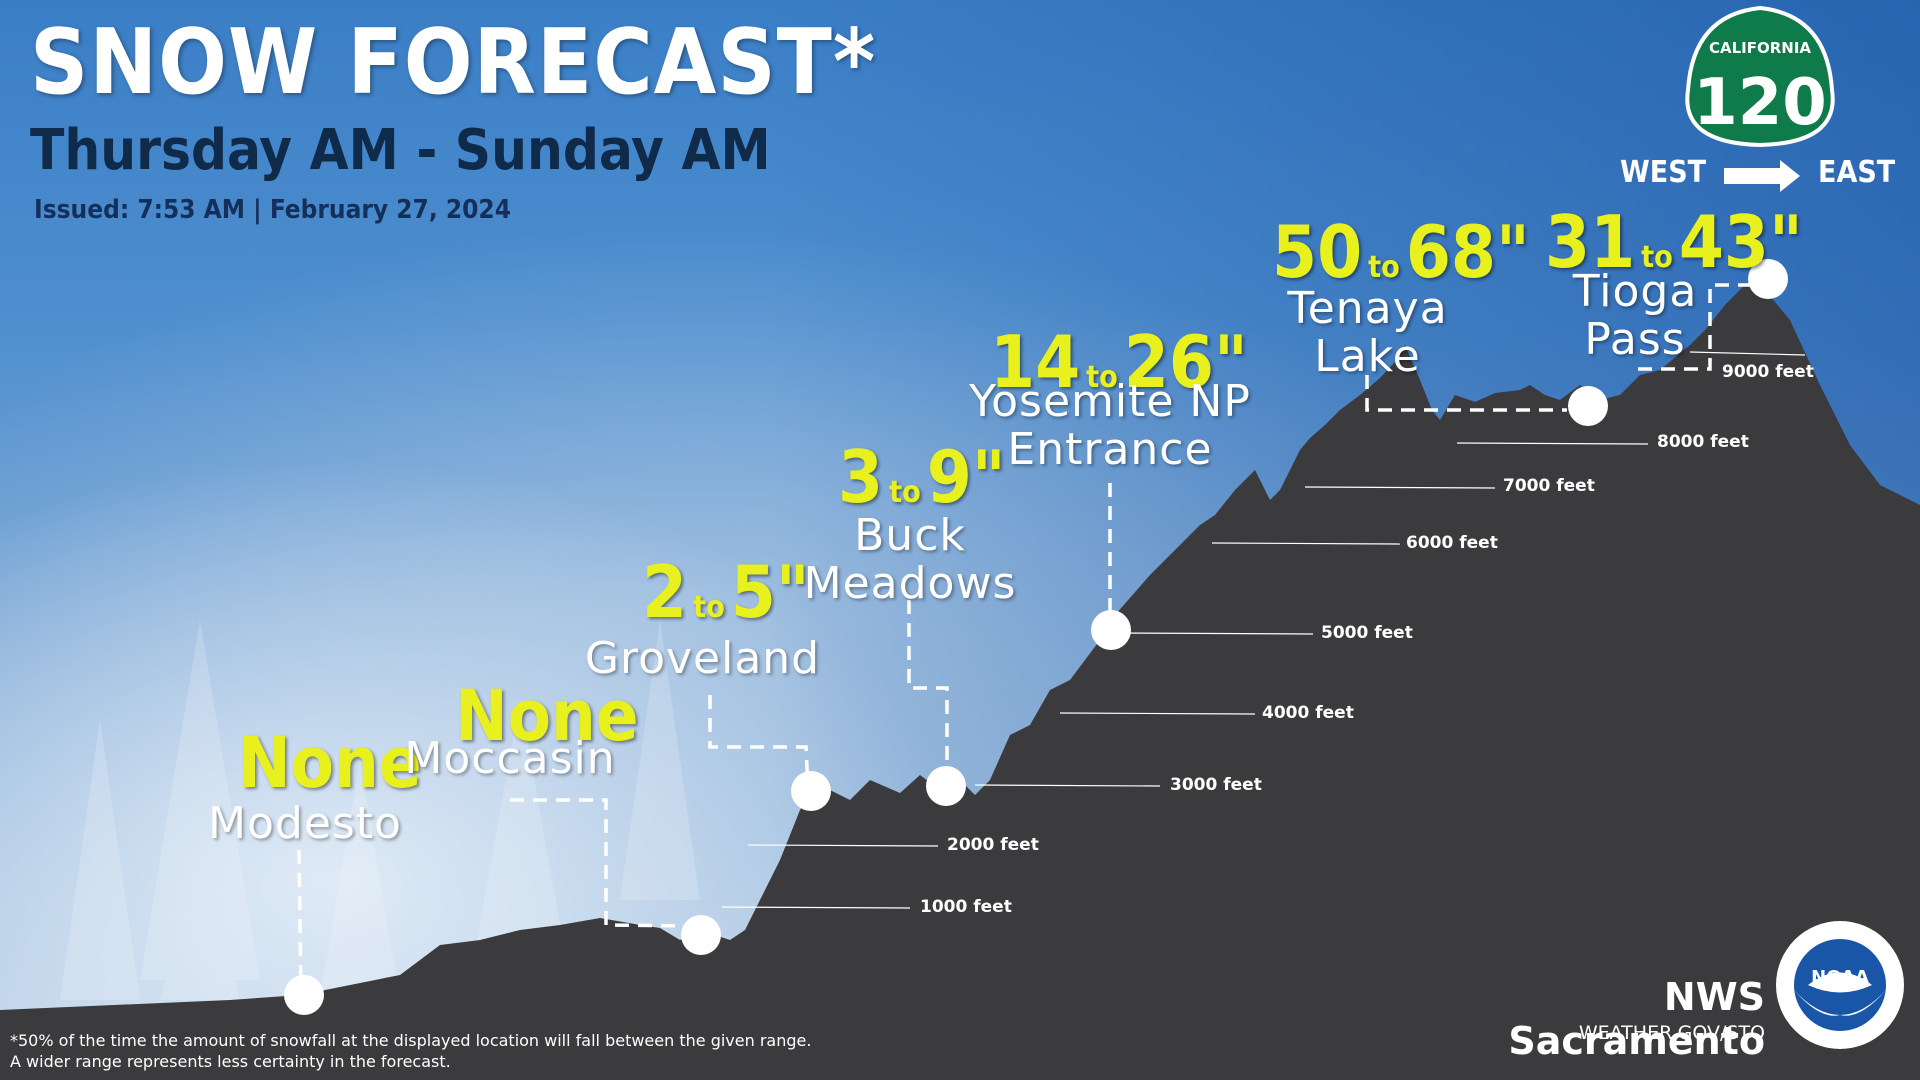 Image resolution: width=1920 pixels, height=1080 pixels. What do you see at coordinates (1635, 340) in the screenshot?
I see `location-tioga-line2: Pass` at bounding box center [1635, 340].